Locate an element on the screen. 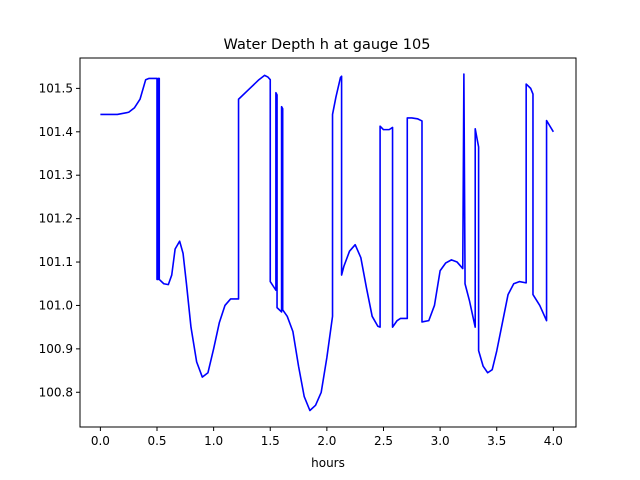  y-tick-label: 101.0 is located at coordinates (56, 305).